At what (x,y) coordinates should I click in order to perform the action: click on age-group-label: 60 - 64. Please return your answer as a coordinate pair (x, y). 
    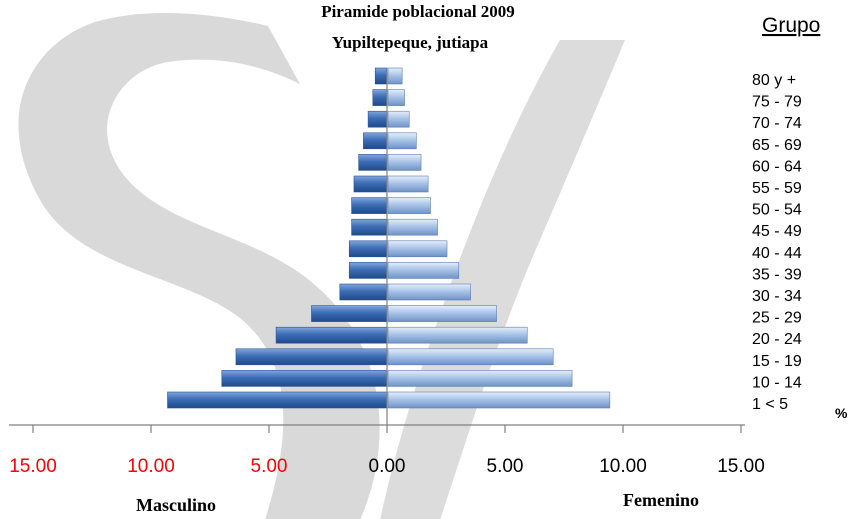
    Looking at the image, I should click on (777, 166).